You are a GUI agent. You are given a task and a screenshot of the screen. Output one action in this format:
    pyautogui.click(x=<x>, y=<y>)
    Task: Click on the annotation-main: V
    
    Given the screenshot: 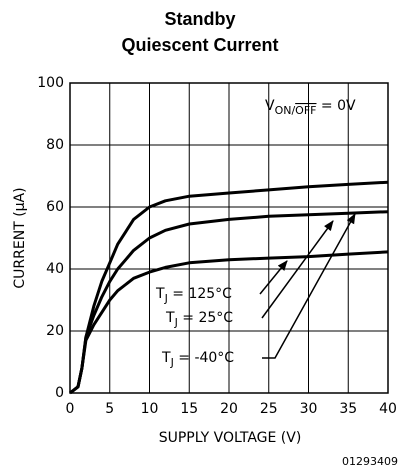 What is the action you would take?
    pyautogui.click(x=270, y=106)
    